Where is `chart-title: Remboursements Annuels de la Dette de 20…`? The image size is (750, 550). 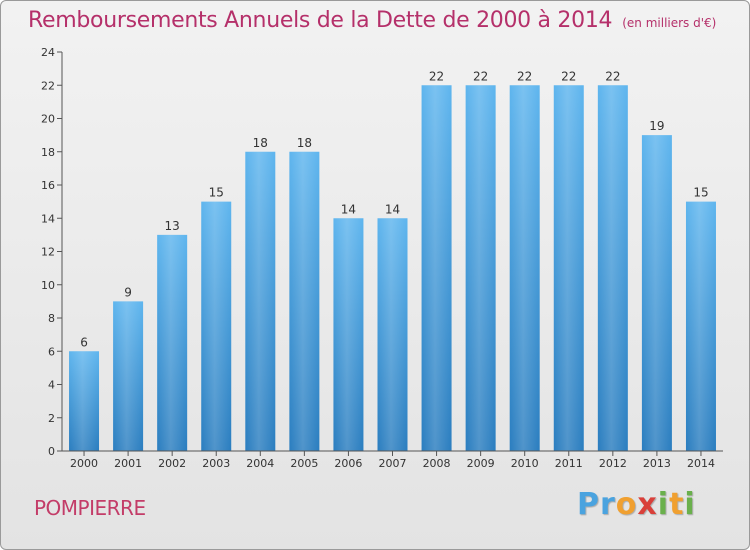 chart-title: Remboursements Annuels de la Dette de 20… is located at coordinates (372, 20).